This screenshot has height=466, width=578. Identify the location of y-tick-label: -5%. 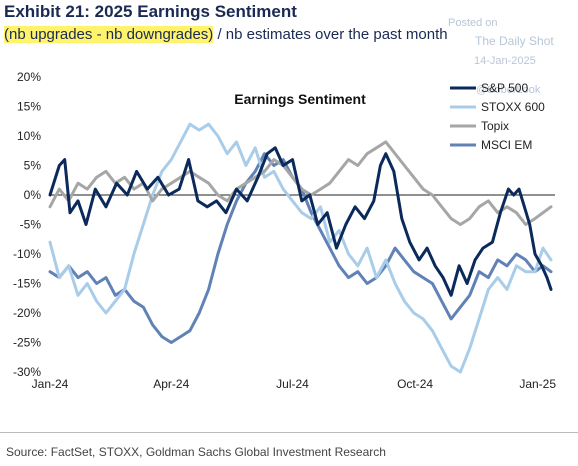
(31, 225).